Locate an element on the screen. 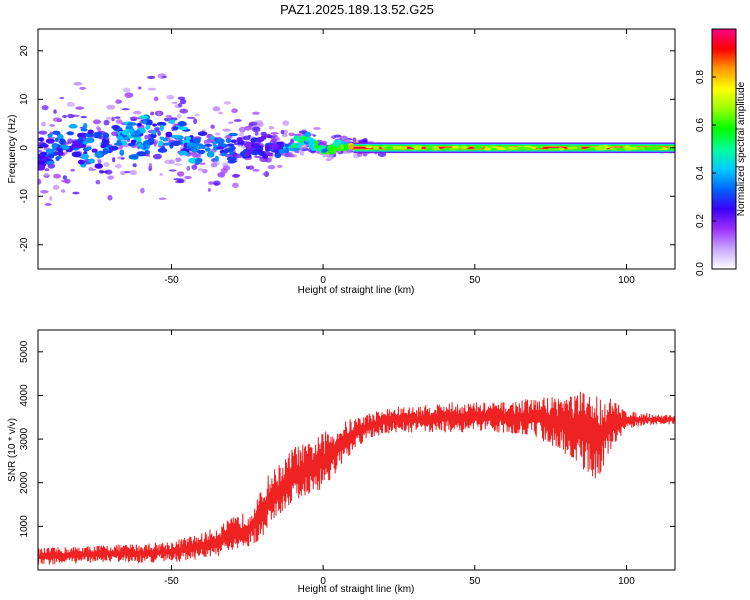 The image size is (750, 600). colorbar-tick-label: 0.8 is located at coordinates (700, 77).